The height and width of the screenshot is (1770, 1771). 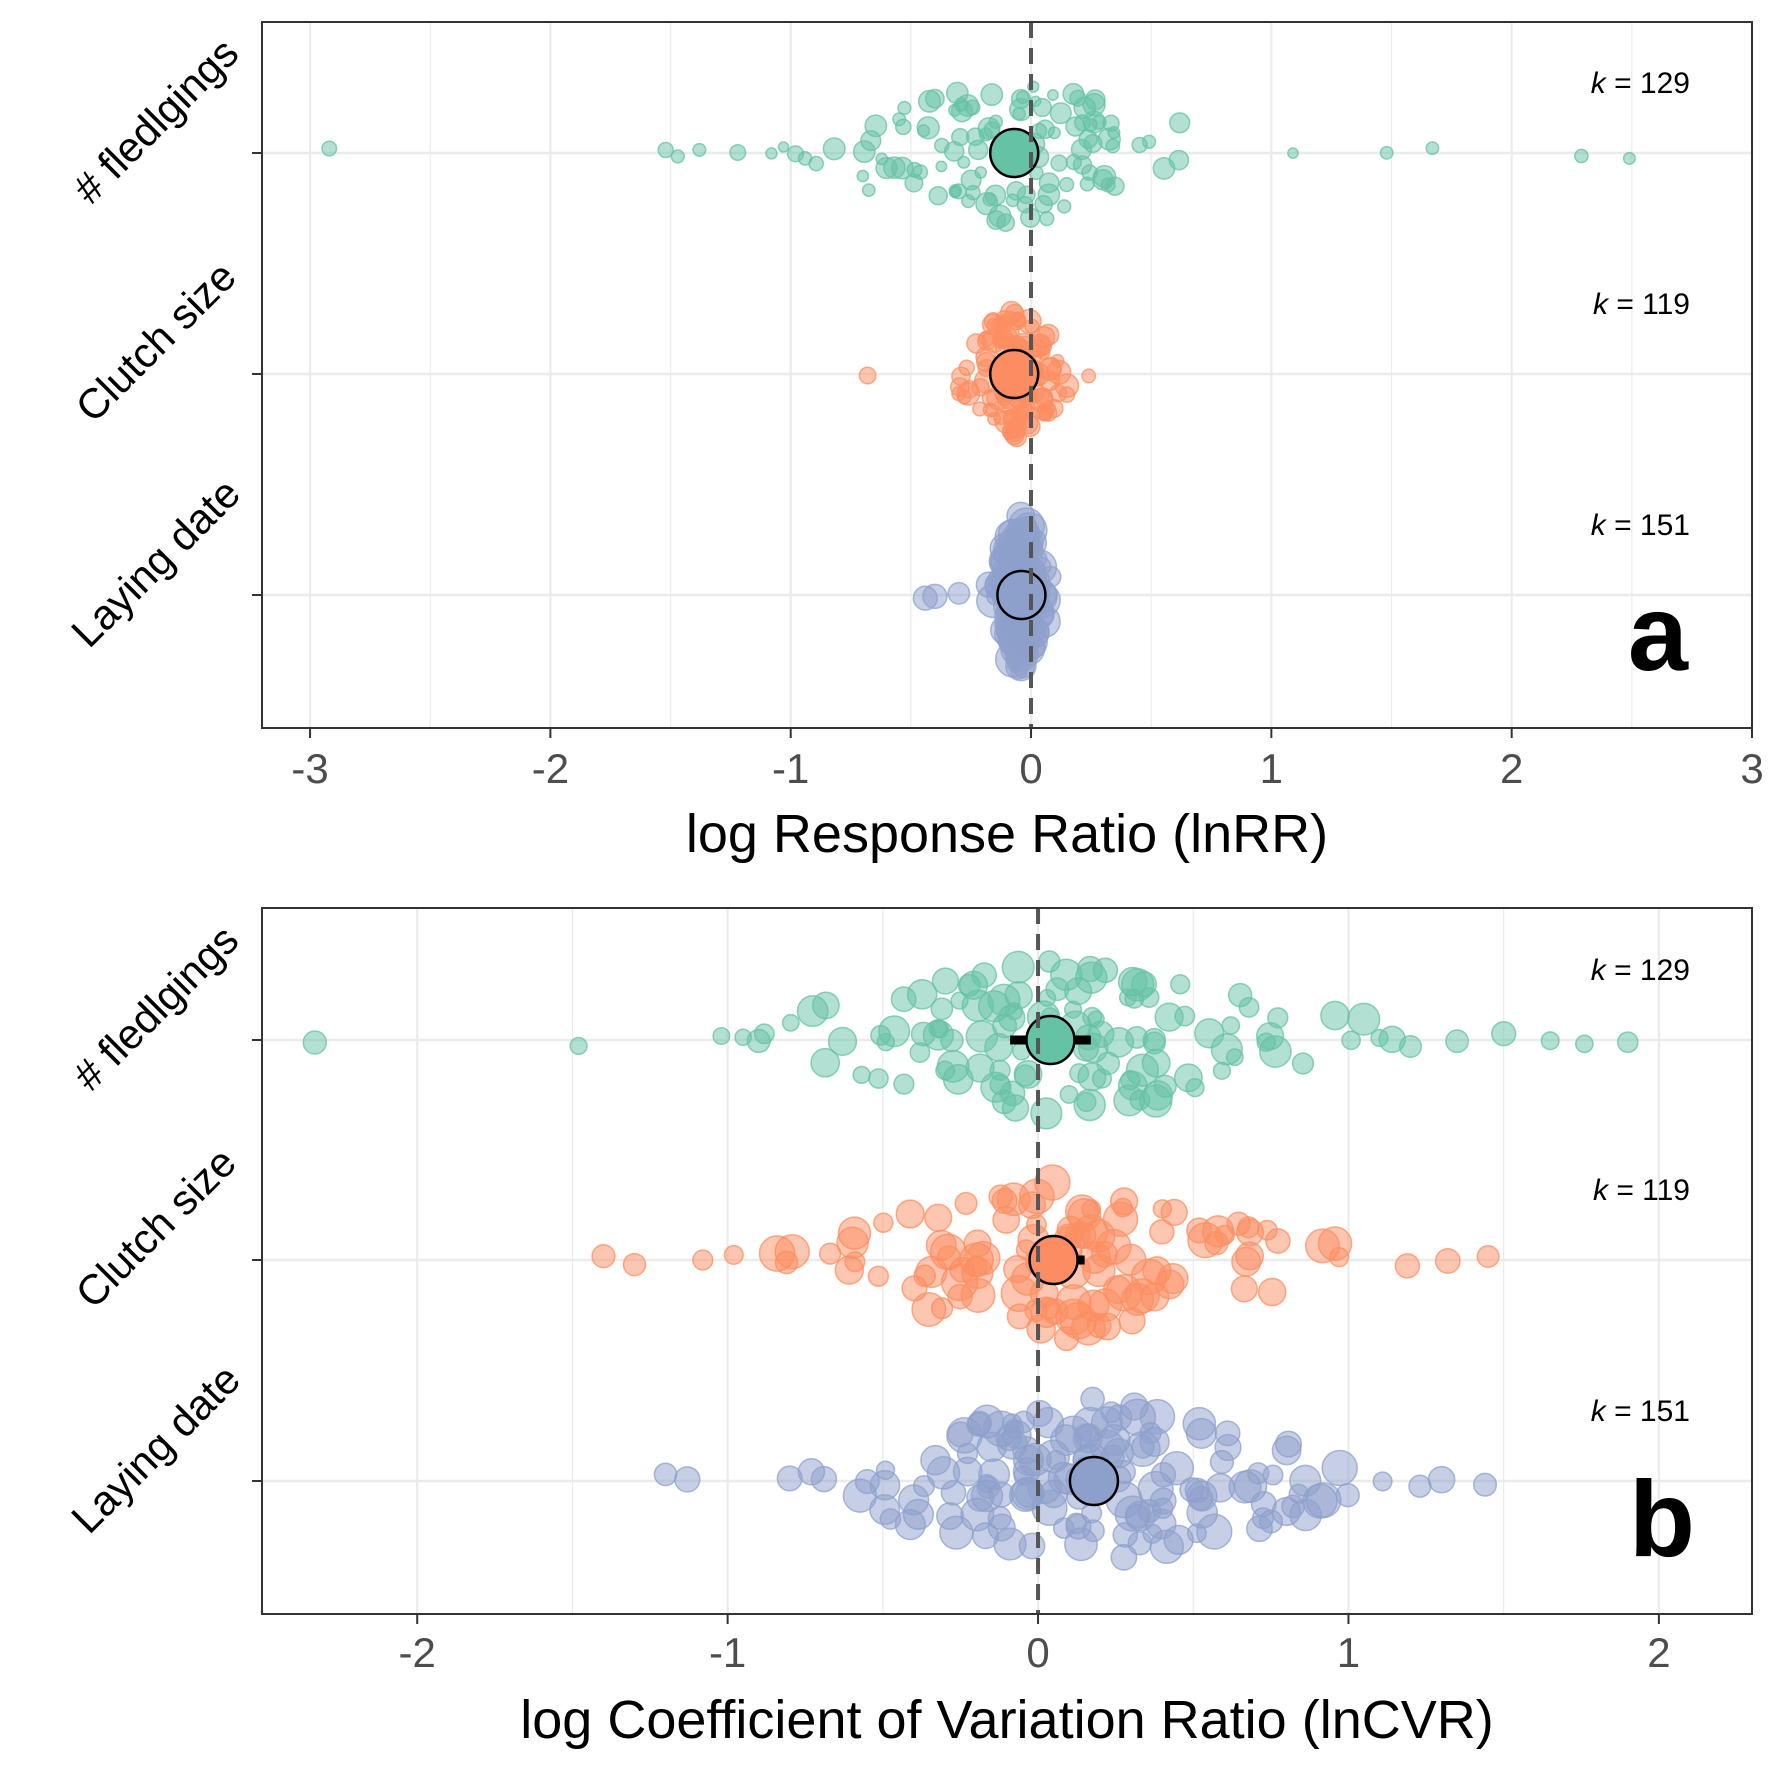 I want to click on x-axis-label: log Response Ratio (lnRR), so click(x=1007, y=834).